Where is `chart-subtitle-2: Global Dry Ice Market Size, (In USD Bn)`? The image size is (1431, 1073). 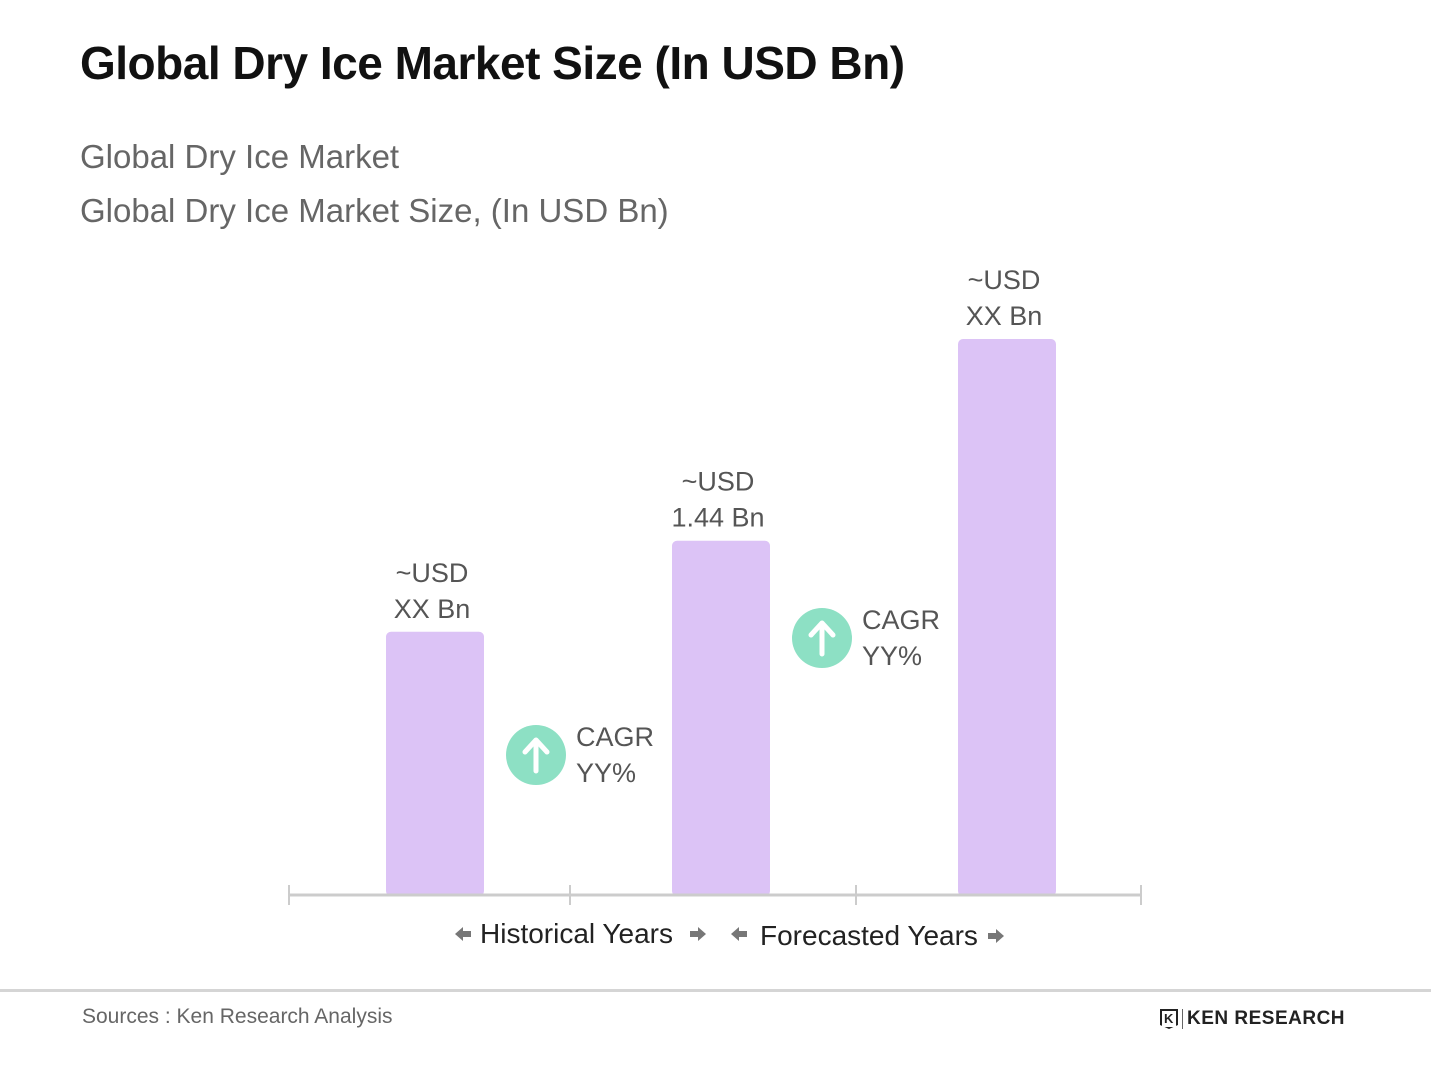 chart-subtitle-2: Global Dry Ice Market Size, (In USD Bn) is located at coordinates (374, 210).